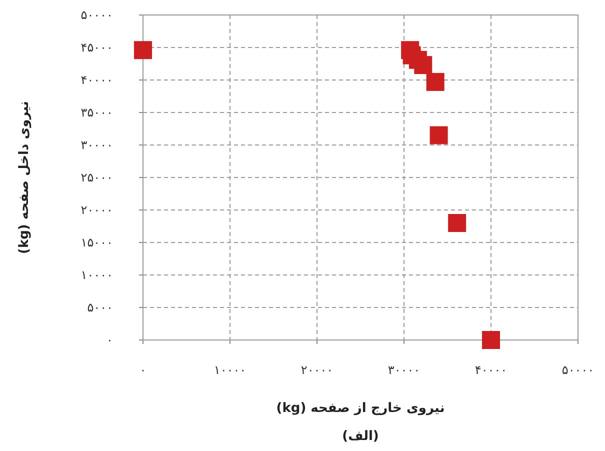 The height and width of the screenshot is (451, 605). I want to click on y-tick-label: ۵۰۰۰, so click(100, 307).